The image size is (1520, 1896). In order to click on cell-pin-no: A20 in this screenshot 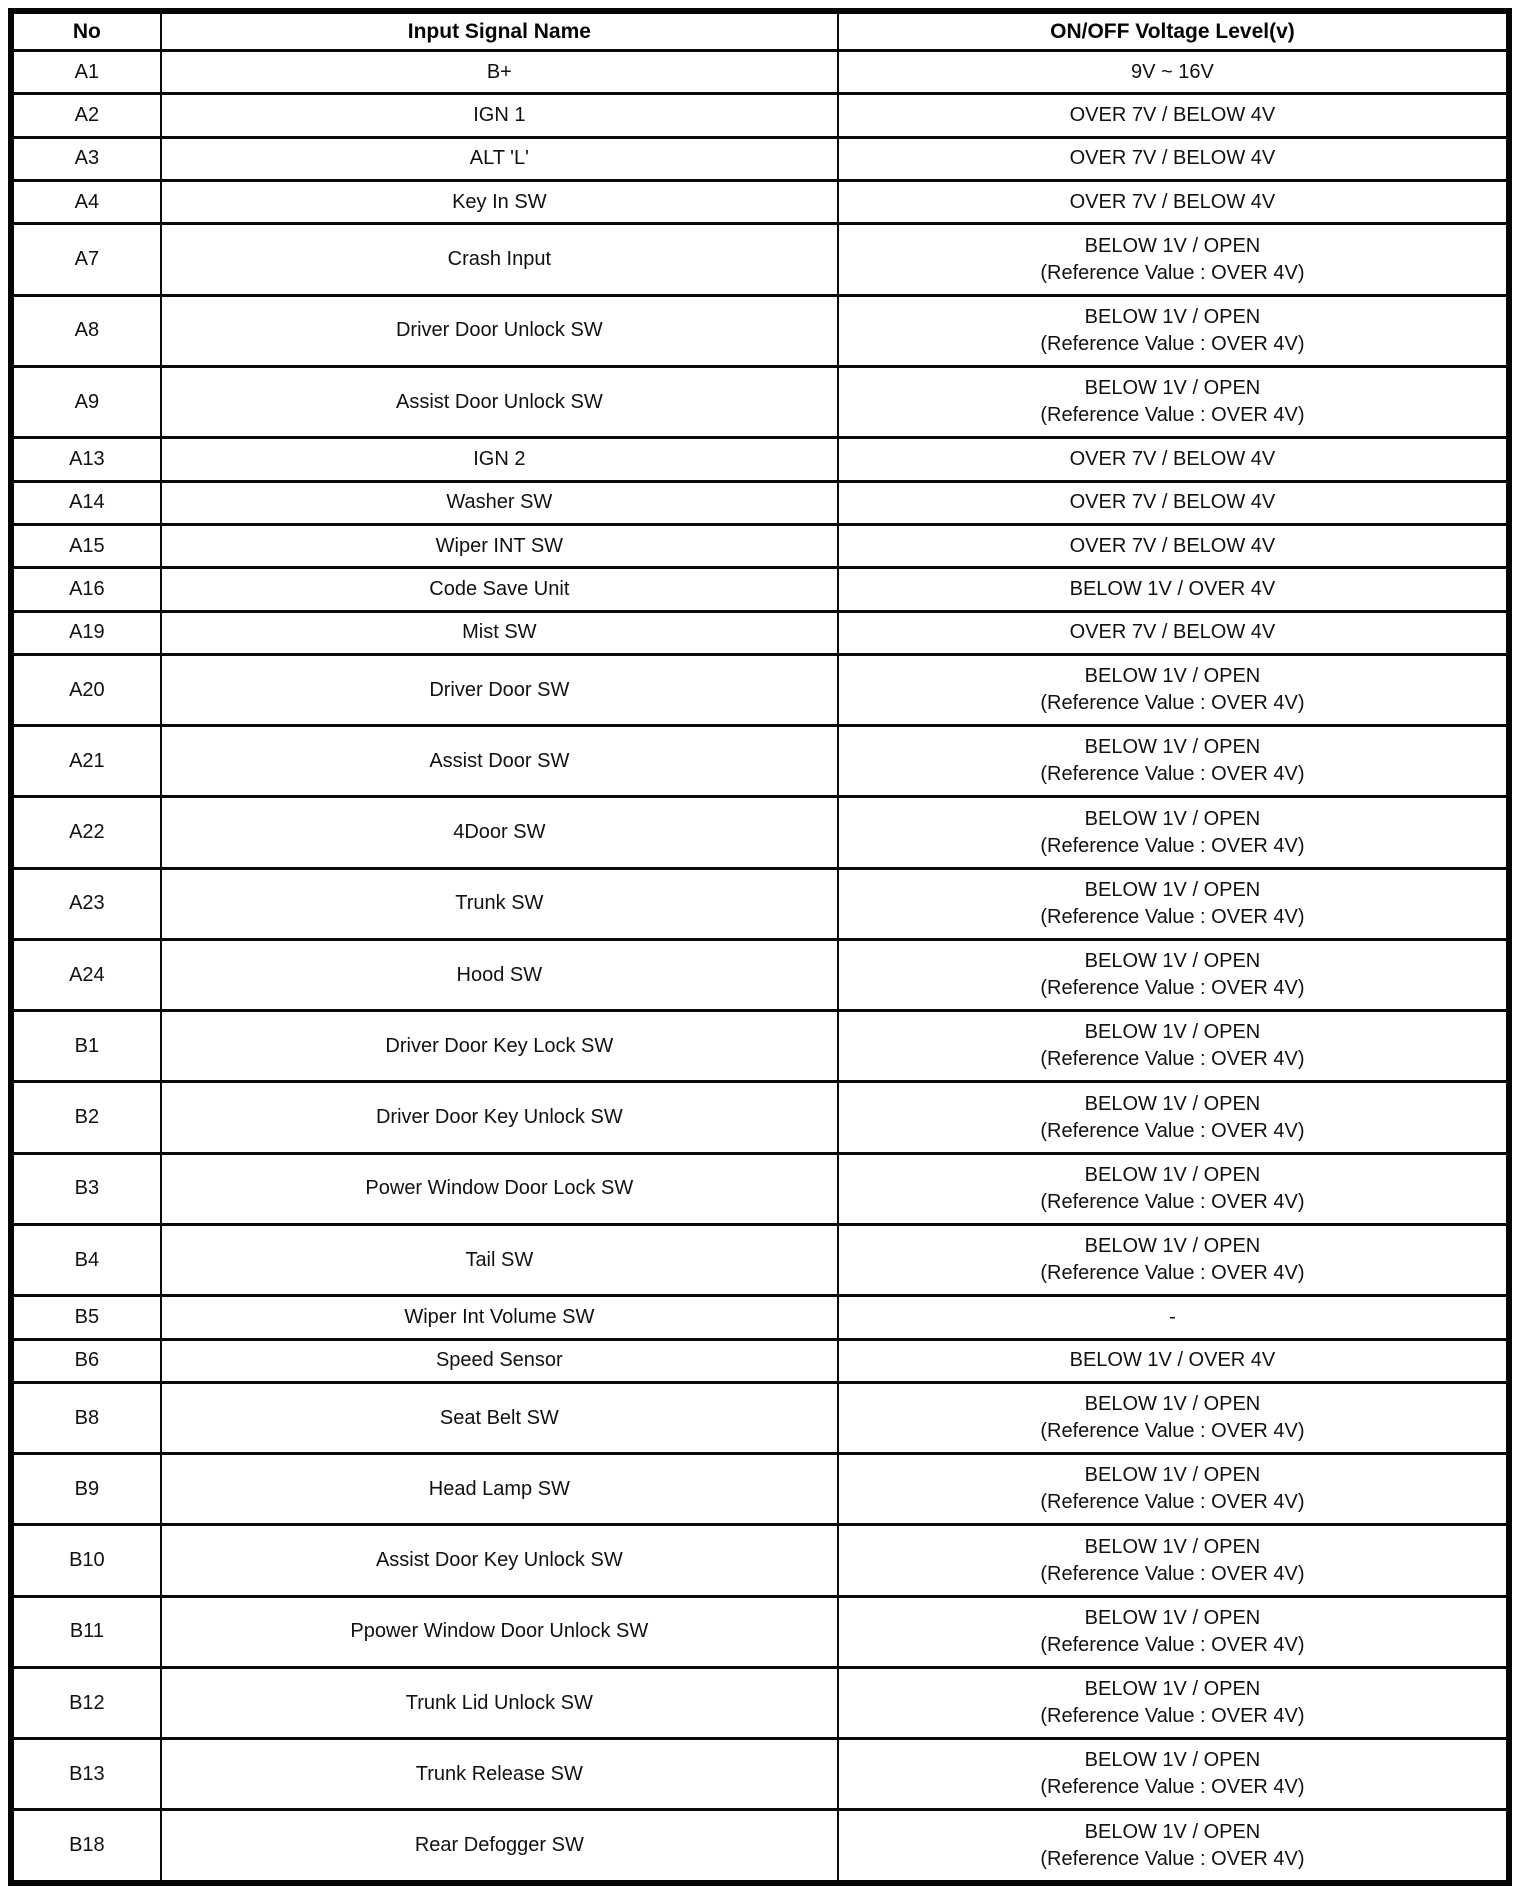, I will do `click(86, 690)`.